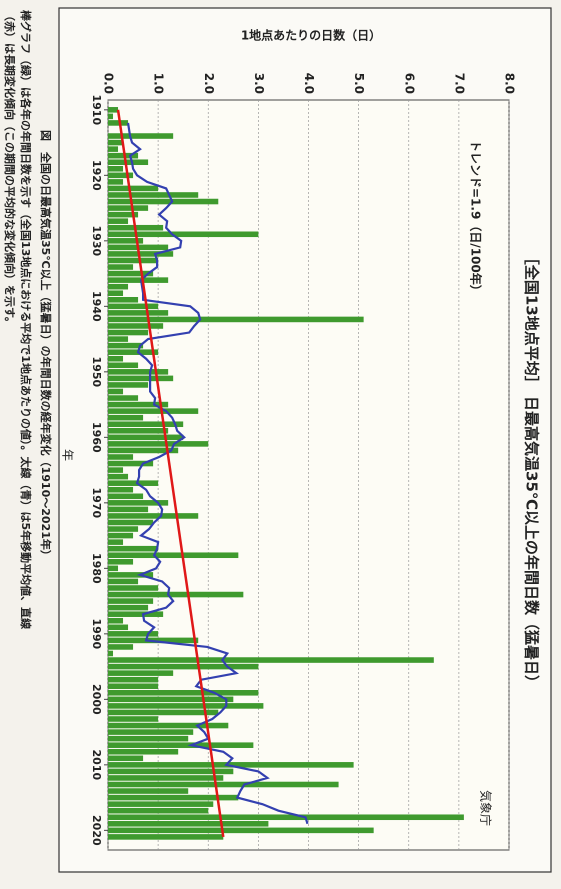 This screenshot has height=889, width=561. What do you see at coordinates (532, 470) in the screenshot?
I see `chart-title: ［全国13地点平均］ 日最高気温35℃以上の年間日数（猛暑日）` at bounding box center [532, 470].